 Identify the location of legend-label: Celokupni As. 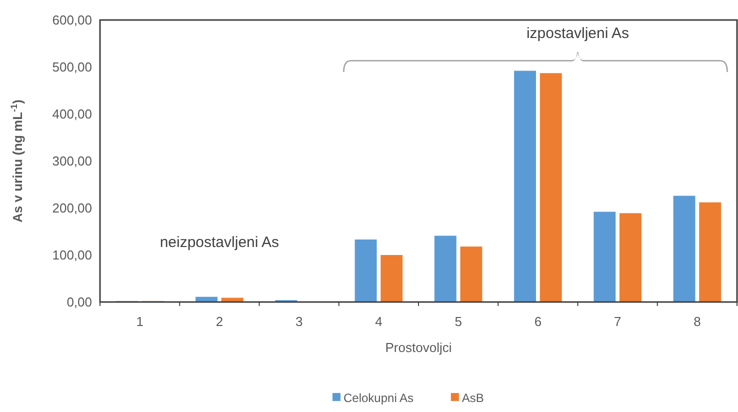
(379, 398).